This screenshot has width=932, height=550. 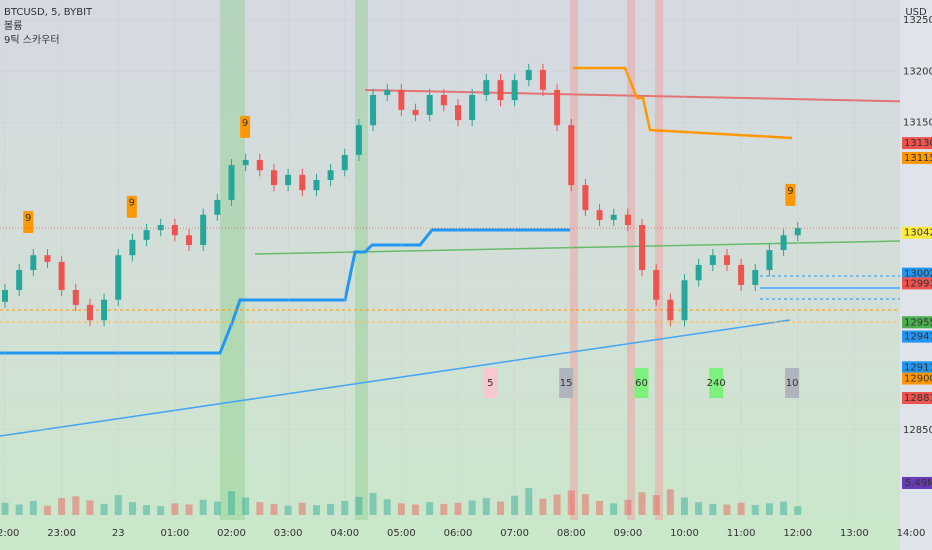 I want to click on timeframe-label: 10, so click(x=792, y=383).